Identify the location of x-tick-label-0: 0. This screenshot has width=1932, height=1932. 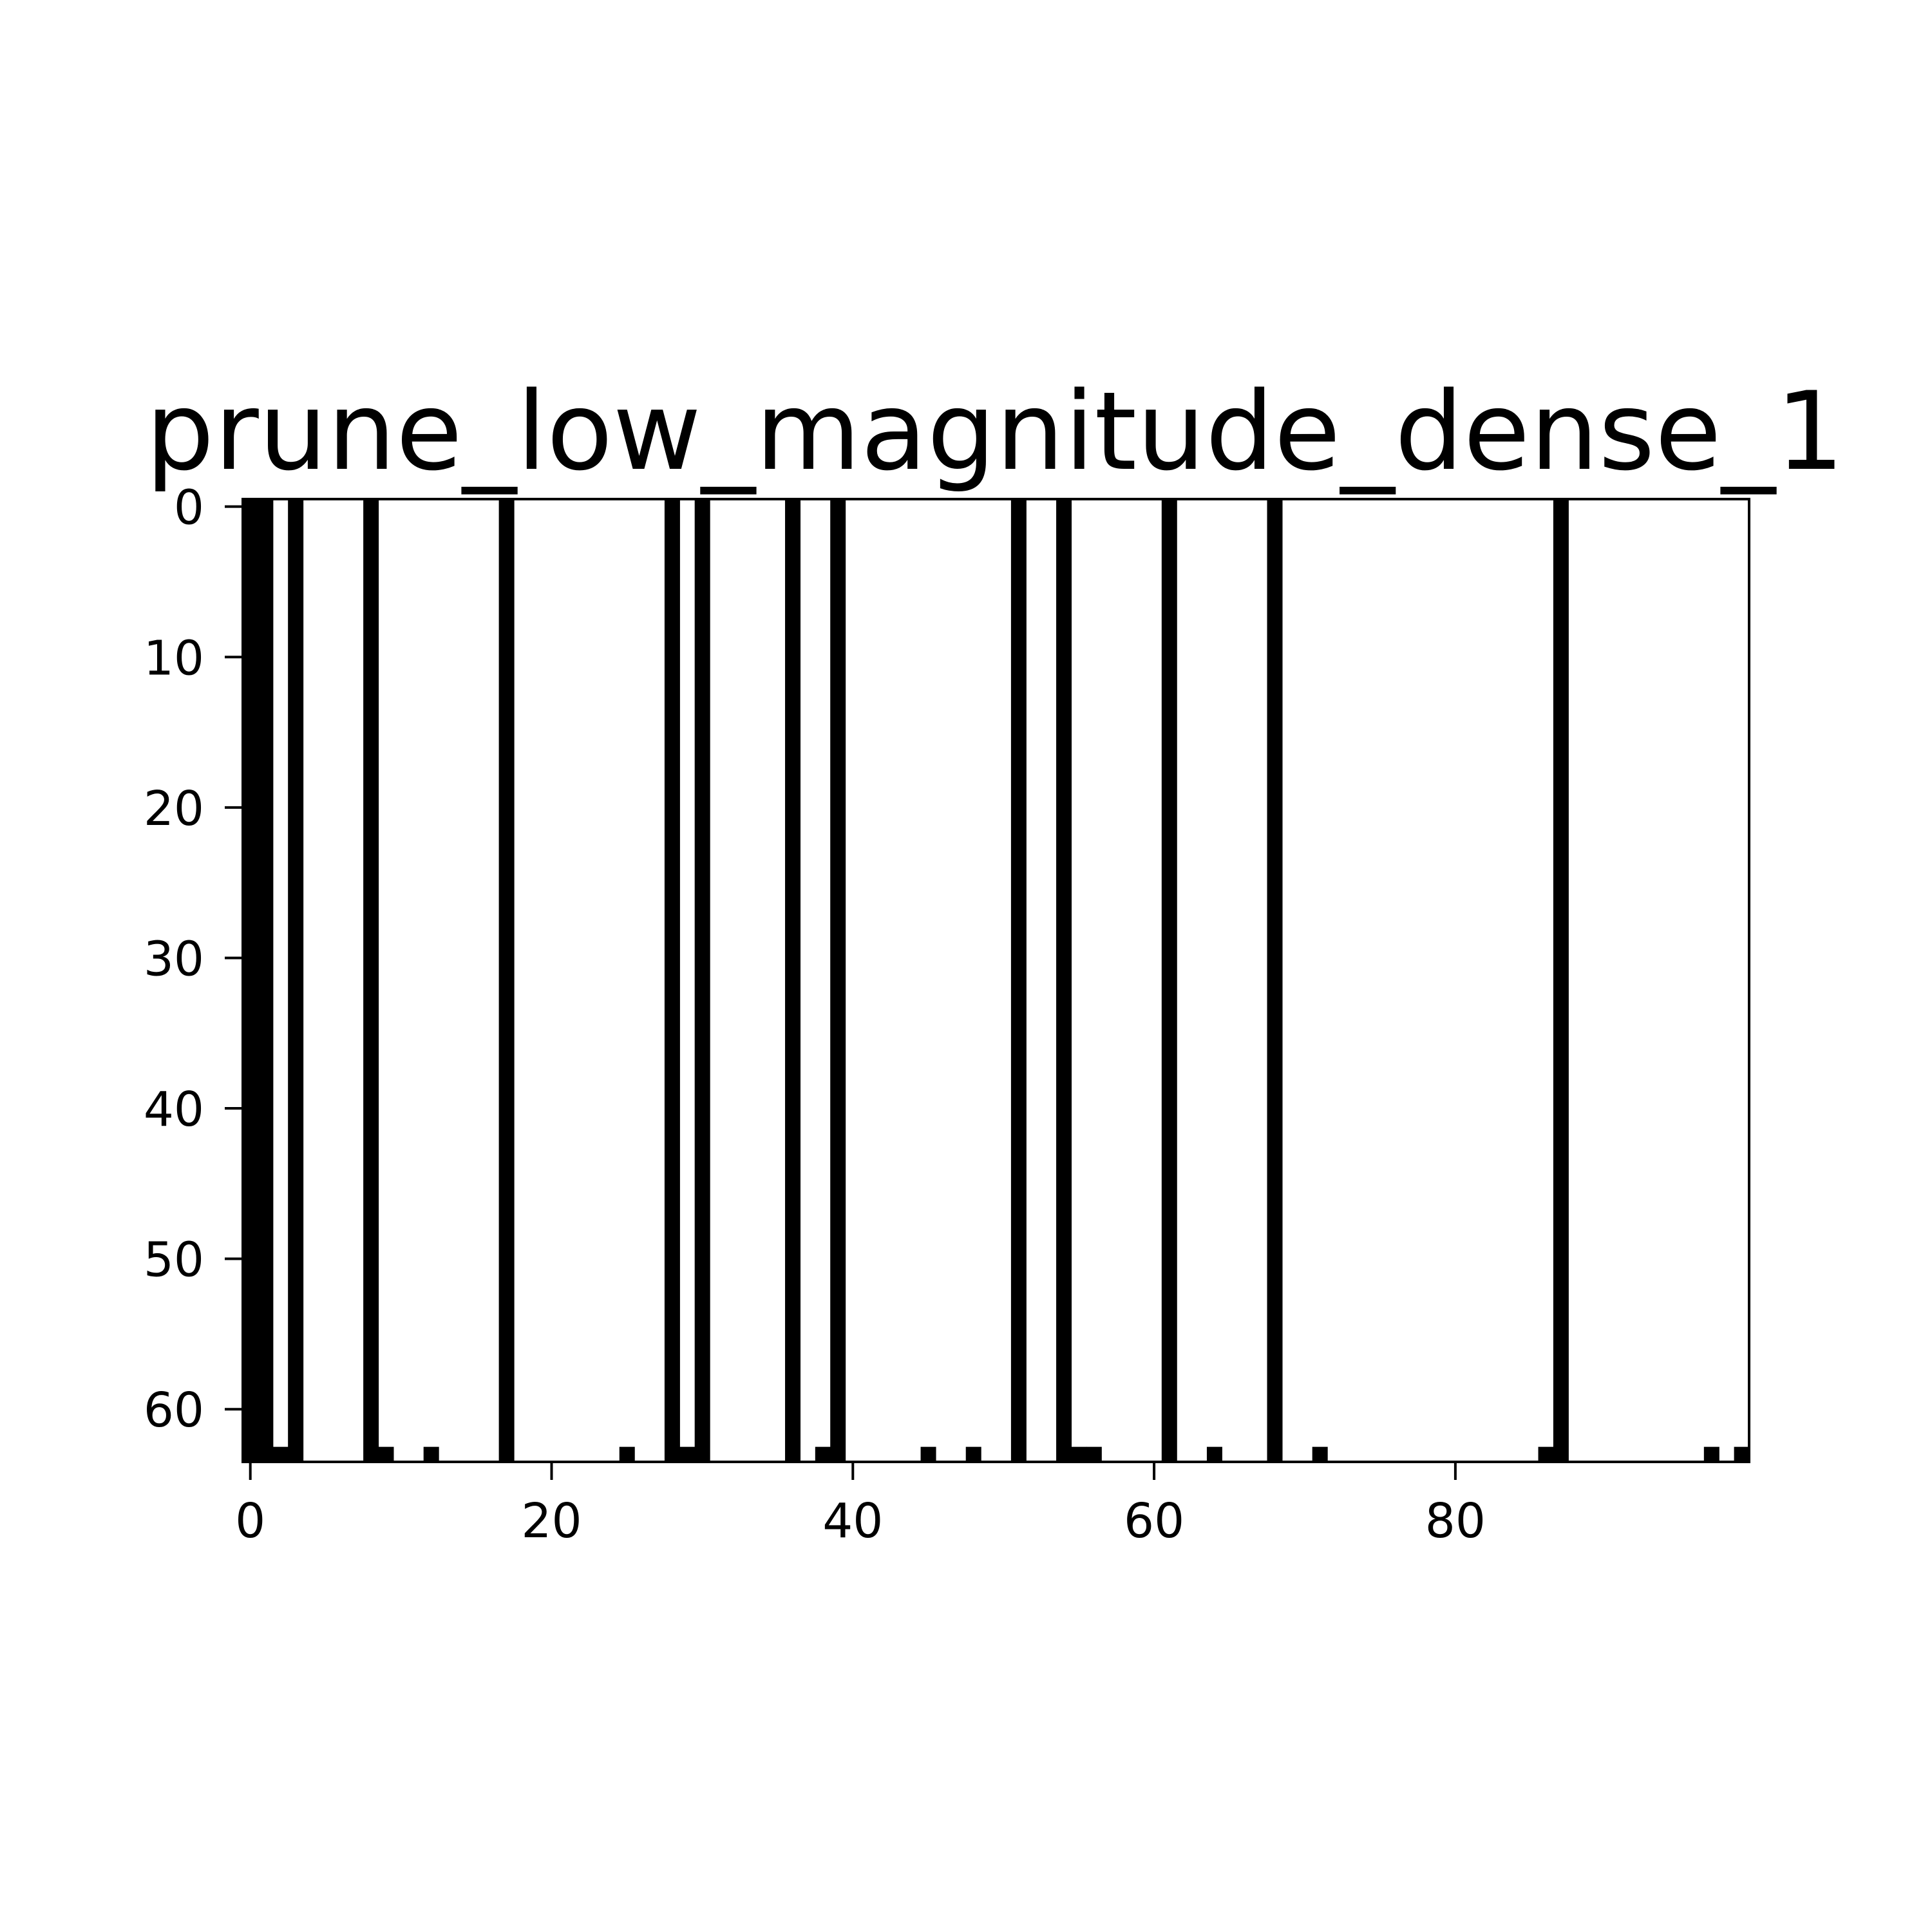
(250, 1521).